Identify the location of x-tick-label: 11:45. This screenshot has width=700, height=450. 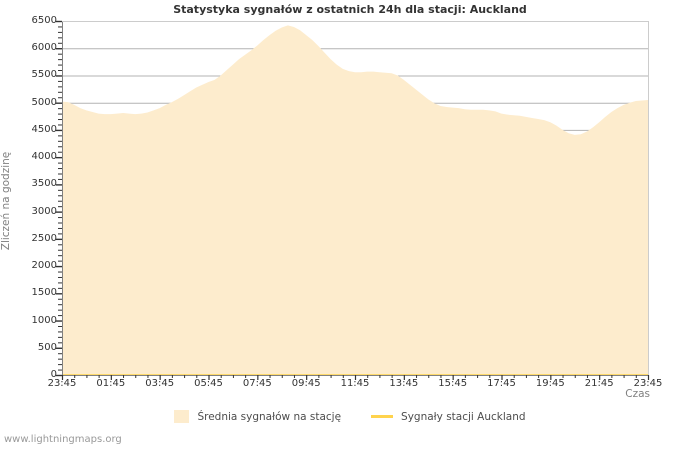
(355, 383).